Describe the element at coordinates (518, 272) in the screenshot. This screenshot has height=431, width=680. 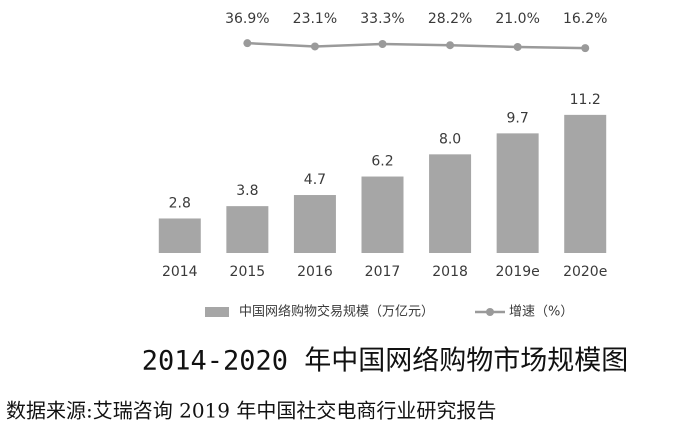
I see `x-tick-label: 2019e` at that location.